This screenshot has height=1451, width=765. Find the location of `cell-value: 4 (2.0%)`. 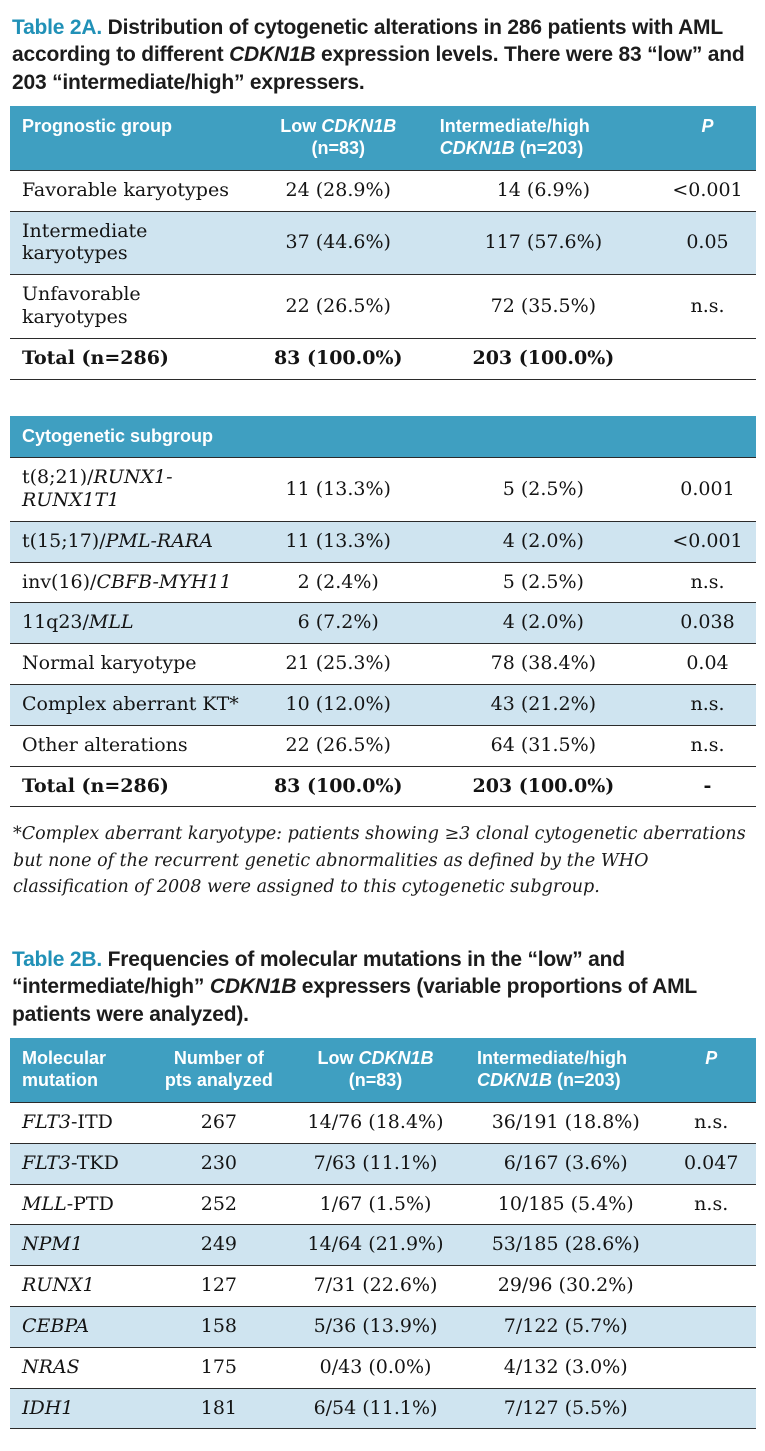

cell-value: 4 (2.0%) is located at coordinates (543, 541).